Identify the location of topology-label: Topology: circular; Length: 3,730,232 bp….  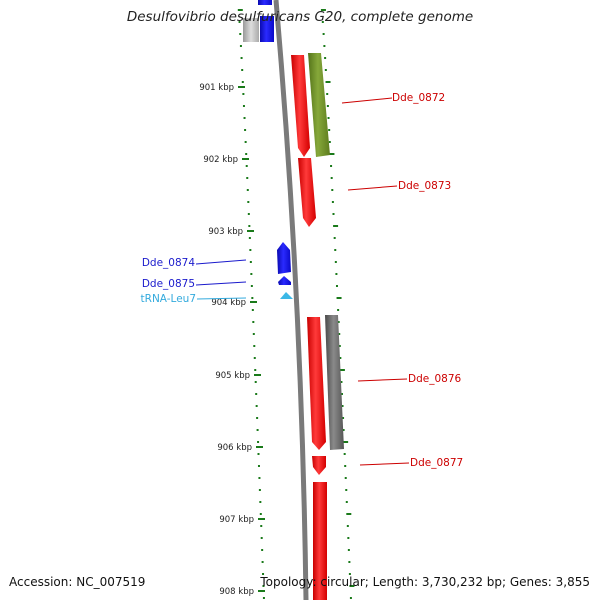
(425, 582).